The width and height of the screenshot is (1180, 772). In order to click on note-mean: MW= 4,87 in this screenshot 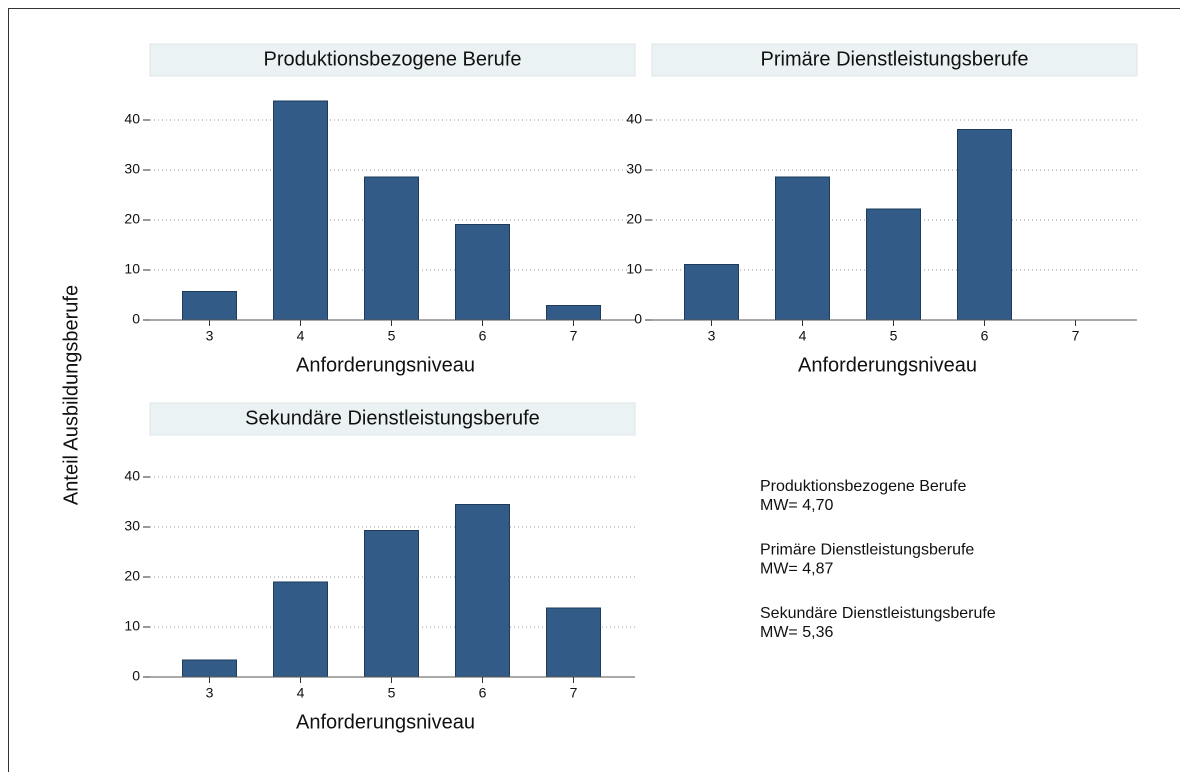, I will do `click(796, 569)`.